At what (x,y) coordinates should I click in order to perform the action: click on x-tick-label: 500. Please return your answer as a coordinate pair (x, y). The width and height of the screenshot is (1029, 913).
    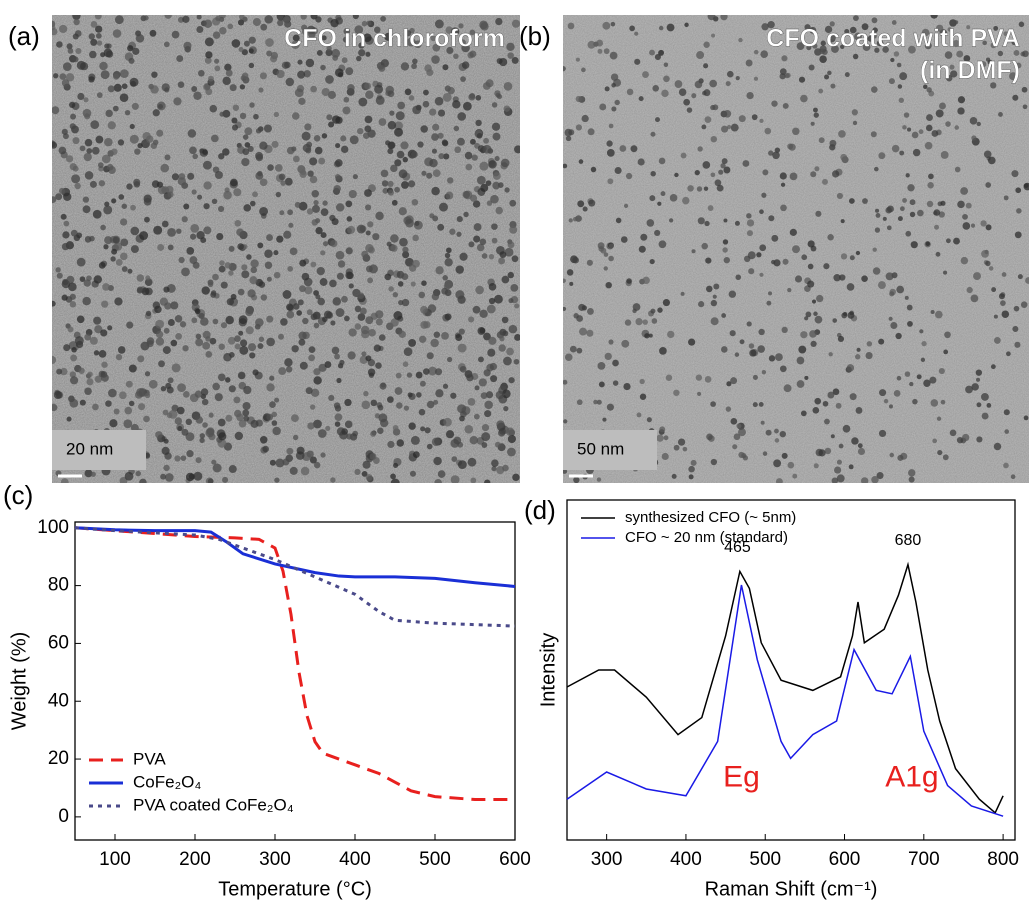
    Looking at the image, I should click on (435, 859).